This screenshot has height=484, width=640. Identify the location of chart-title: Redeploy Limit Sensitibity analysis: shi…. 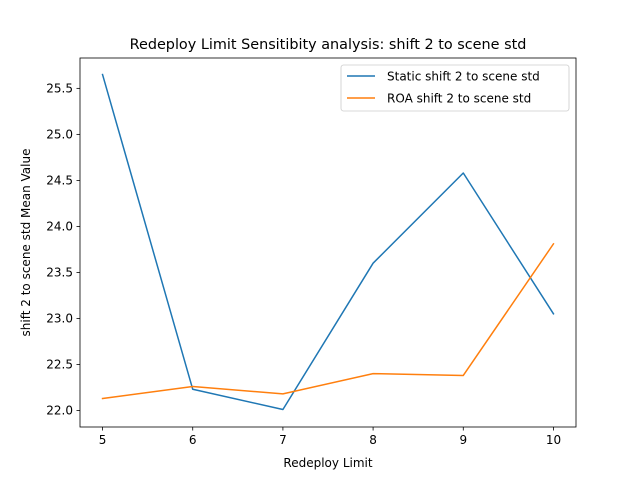
(328, 45).